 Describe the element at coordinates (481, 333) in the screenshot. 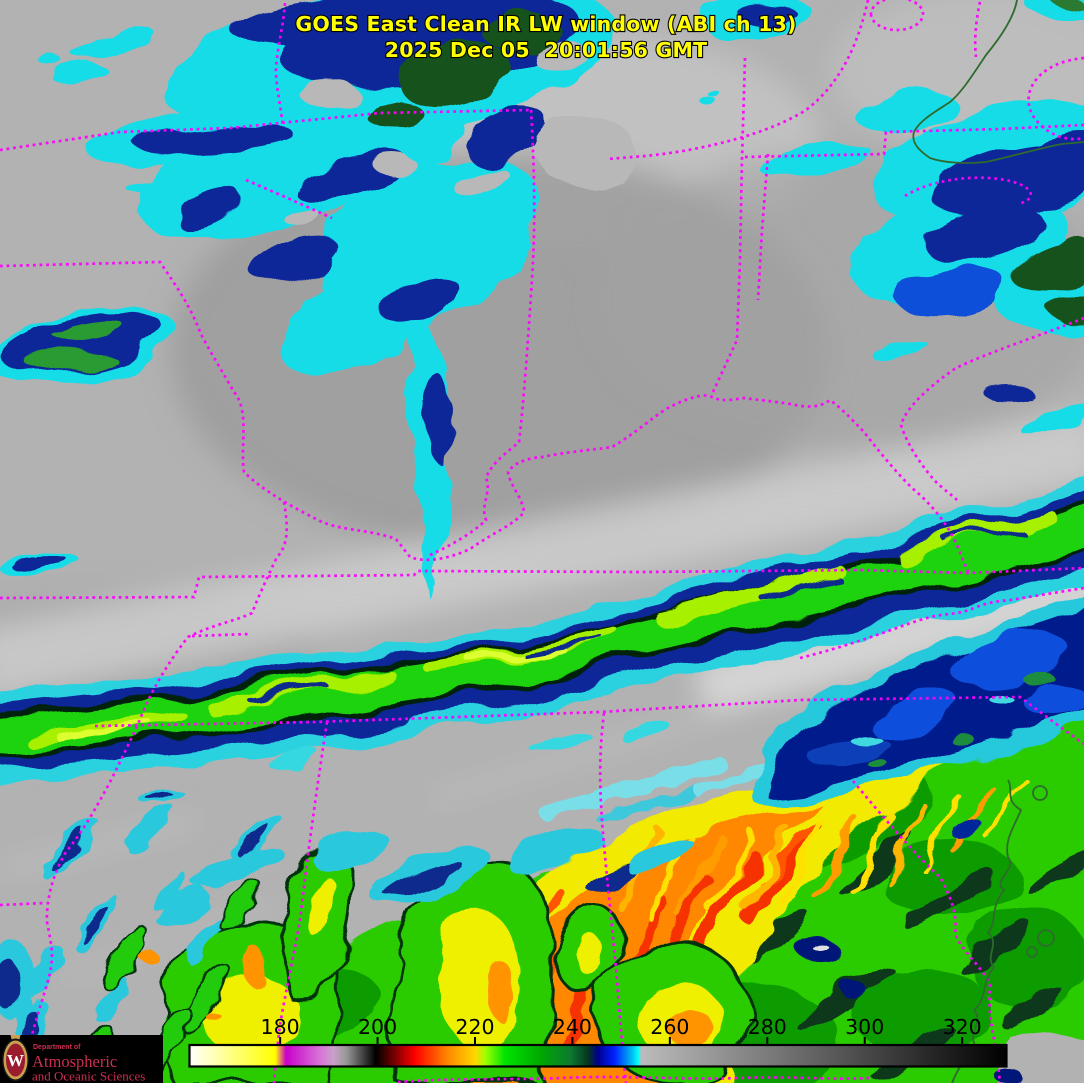

I see `border-il-in` at that location.